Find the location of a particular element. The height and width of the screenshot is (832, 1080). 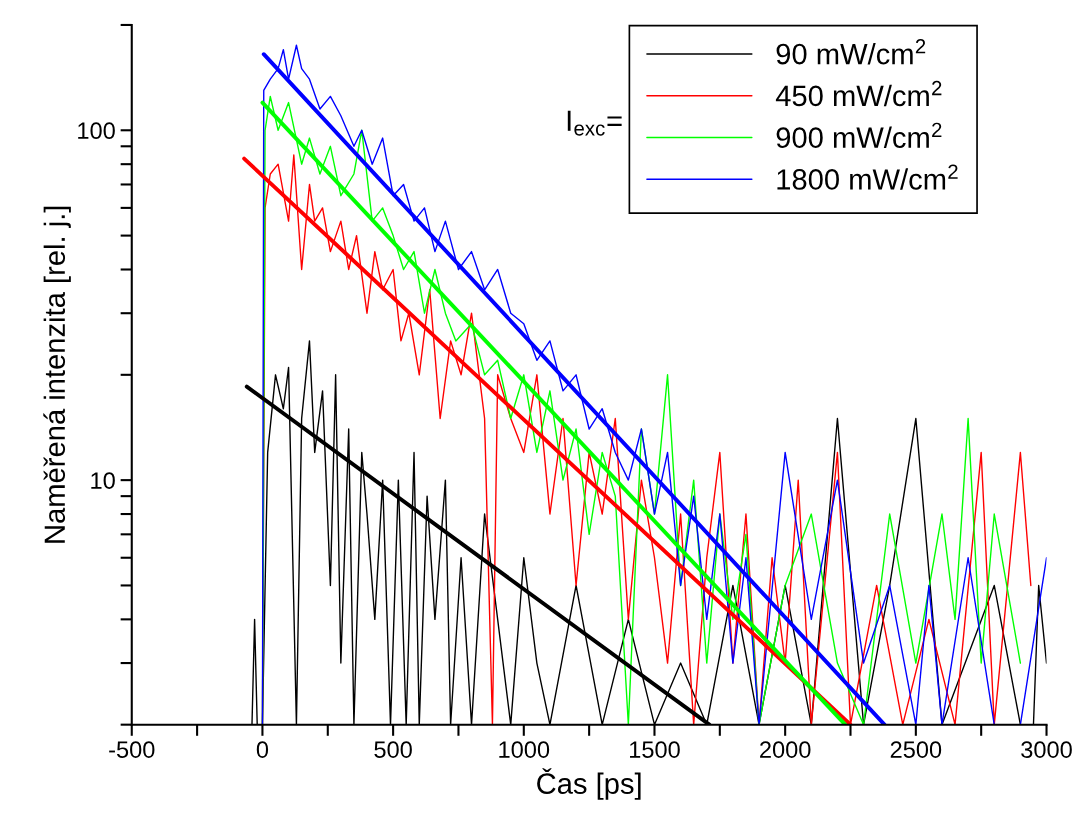

x-tick-label: 1500 is located at coordinates (655, 749).